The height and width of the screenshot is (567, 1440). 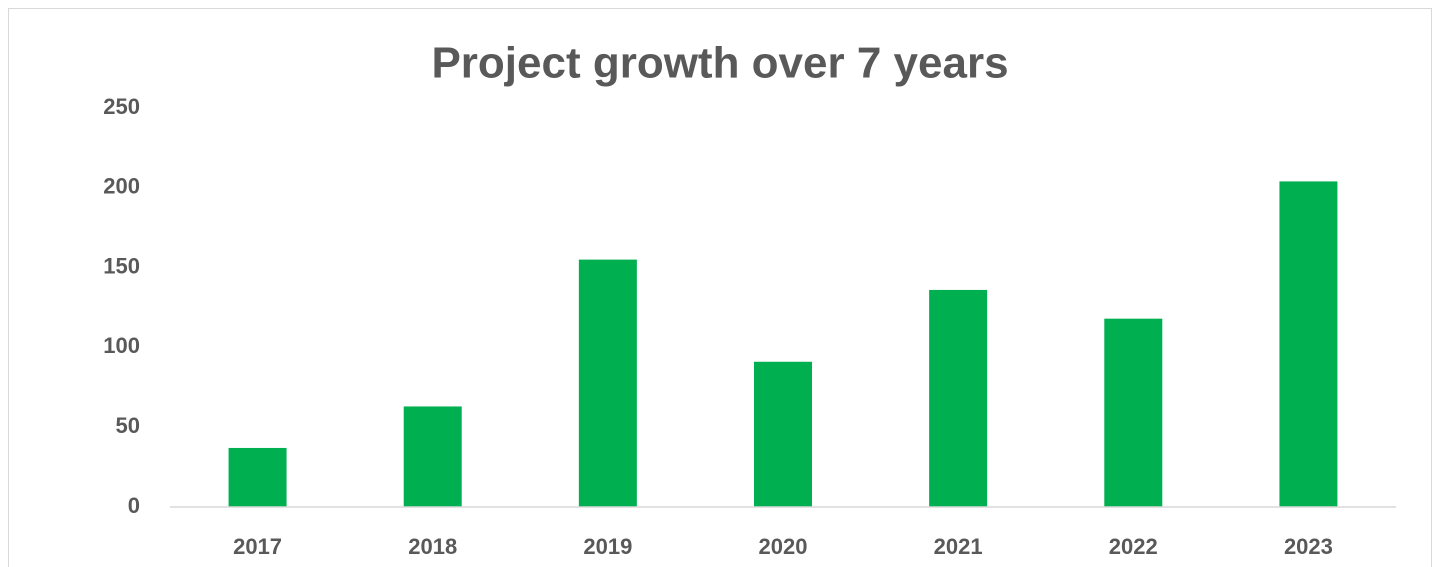 What do you see at coordinates (783, 546) in the screenshot?
I see `x-tick-label: 2020` at bounding box center [783, 546].